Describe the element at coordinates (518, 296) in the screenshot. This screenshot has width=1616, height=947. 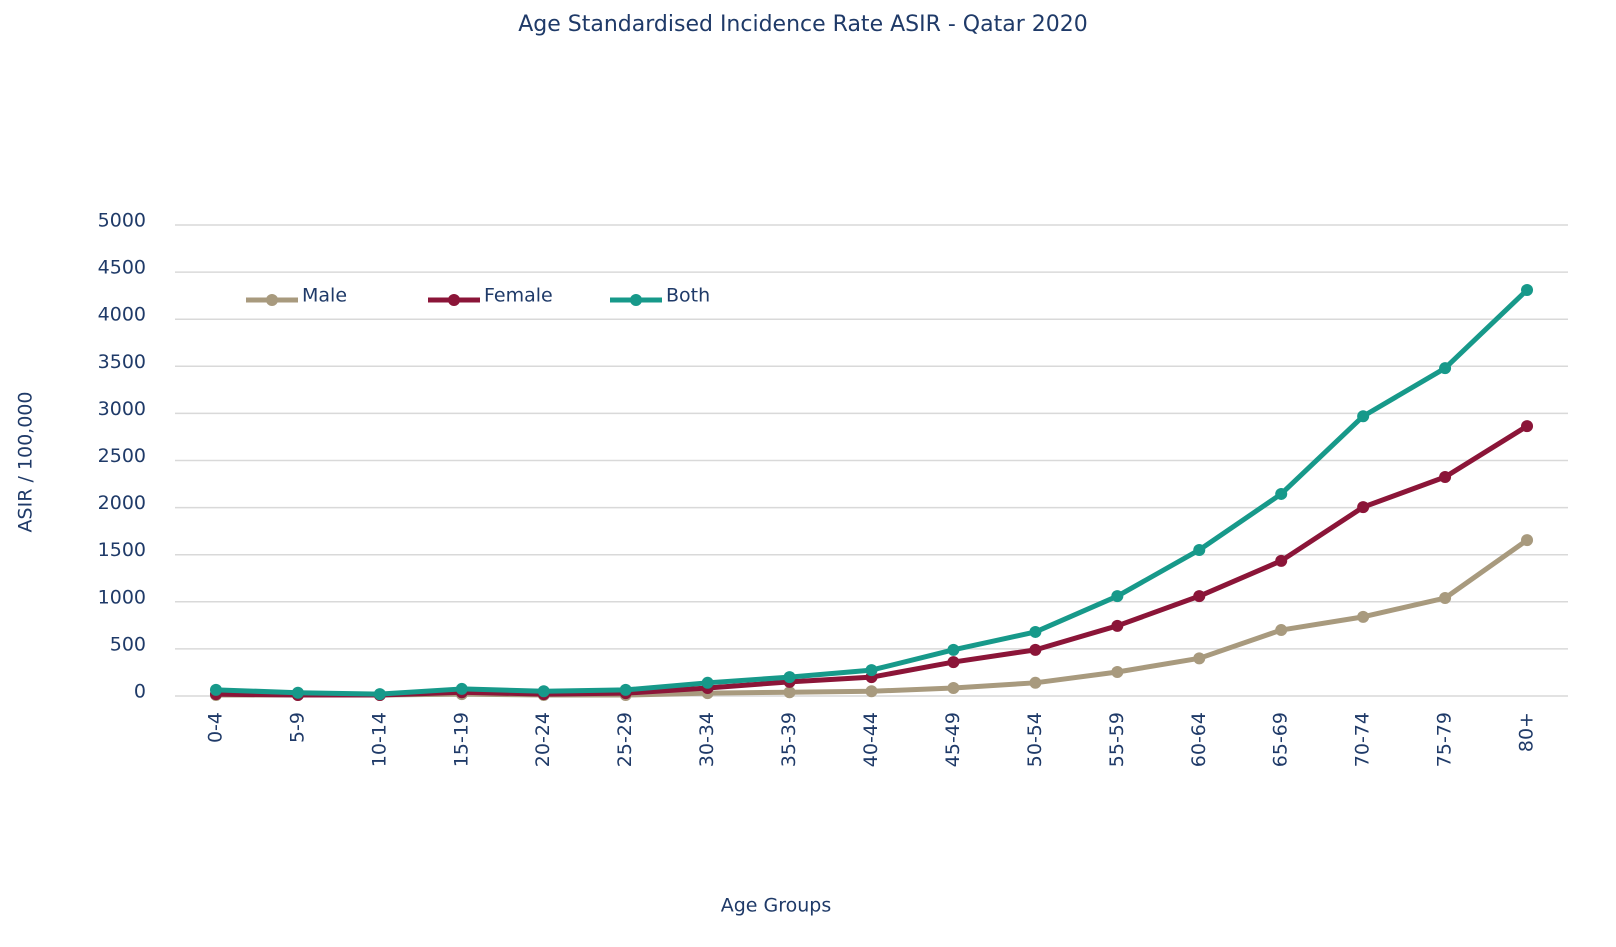
I see `legend-label: Female` at that location.